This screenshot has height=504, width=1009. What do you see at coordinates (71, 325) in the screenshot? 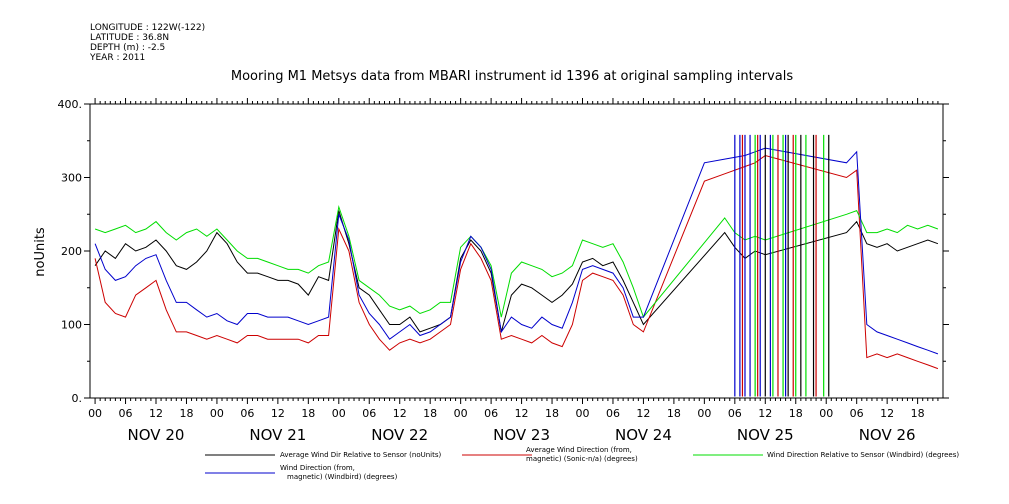
I see `y-tick-label: 100` at bounding box center [71, 325].